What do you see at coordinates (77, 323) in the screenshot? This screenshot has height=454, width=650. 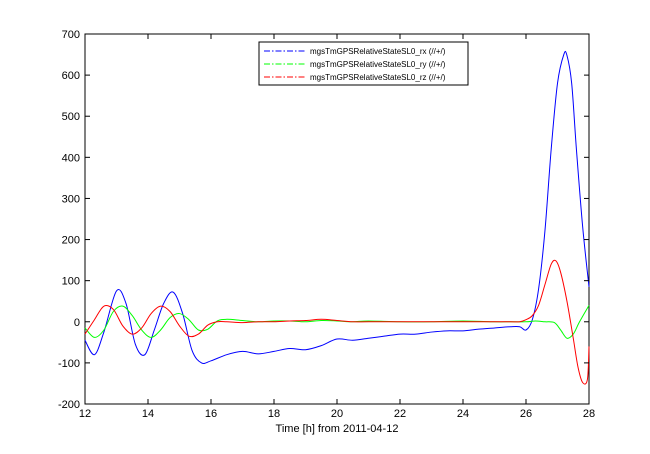 I see `y-tick-label: 0` at bounding box center [77, 323].